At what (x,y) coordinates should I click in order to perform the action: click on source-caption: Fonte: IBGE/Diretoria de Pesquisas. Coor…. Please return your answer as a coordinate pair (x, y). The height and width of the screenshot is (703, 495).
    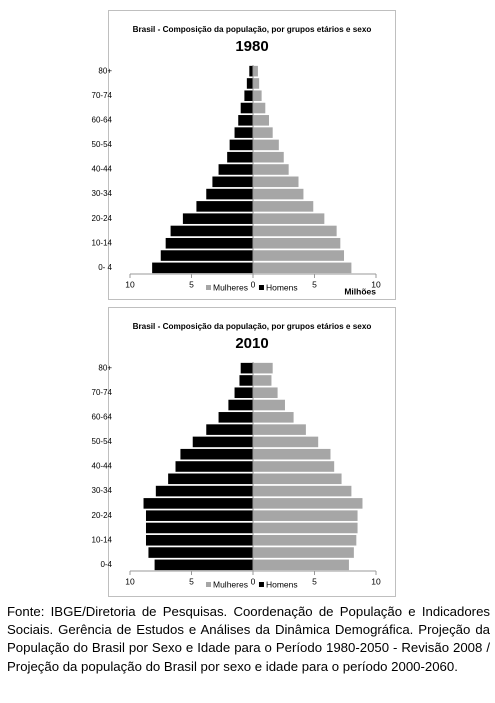
    Looking at the image, I should click on (248, 639).